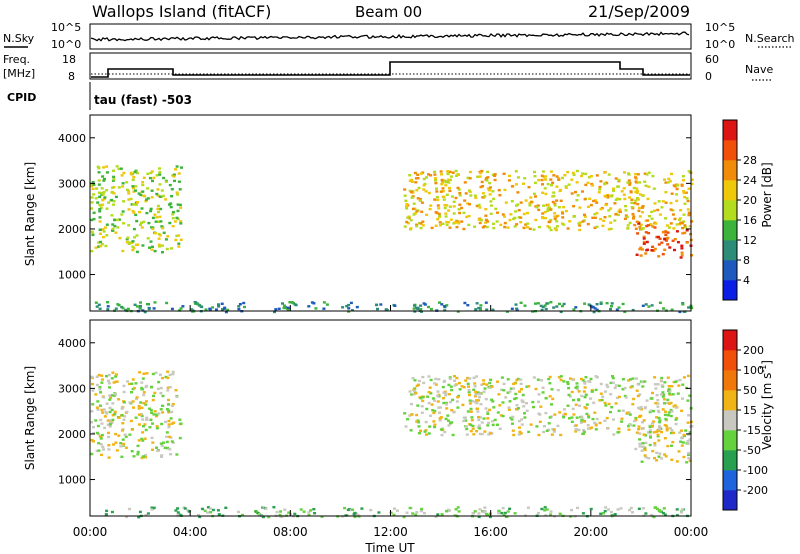 The image size is (800, 554). What do you see at coordinates (730, 460) in the screenshot?
I see `colorbar-segment` at bounding box center [730, 460].